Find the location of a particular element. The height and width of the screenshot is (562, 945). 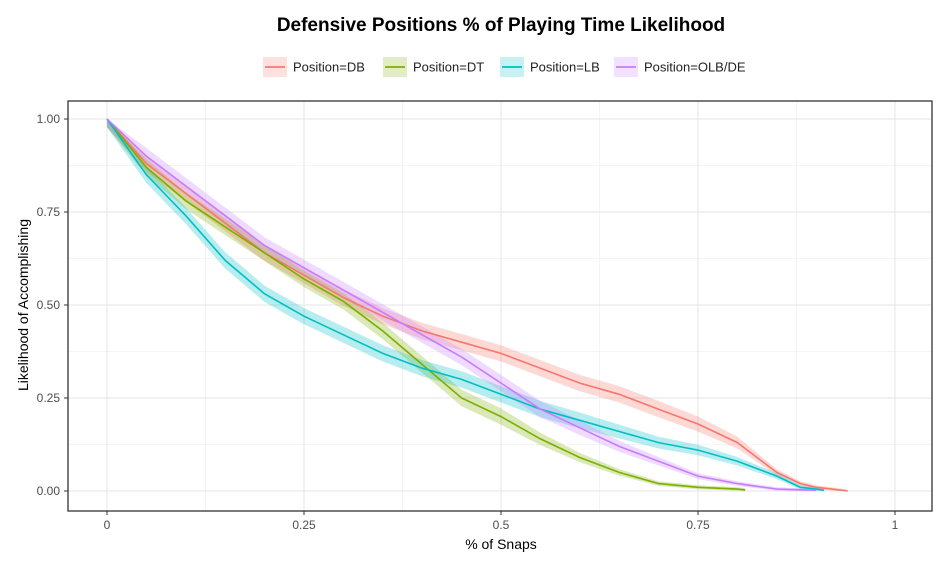

x-tick-label: 0.25 is located at coordinates (304, 525).